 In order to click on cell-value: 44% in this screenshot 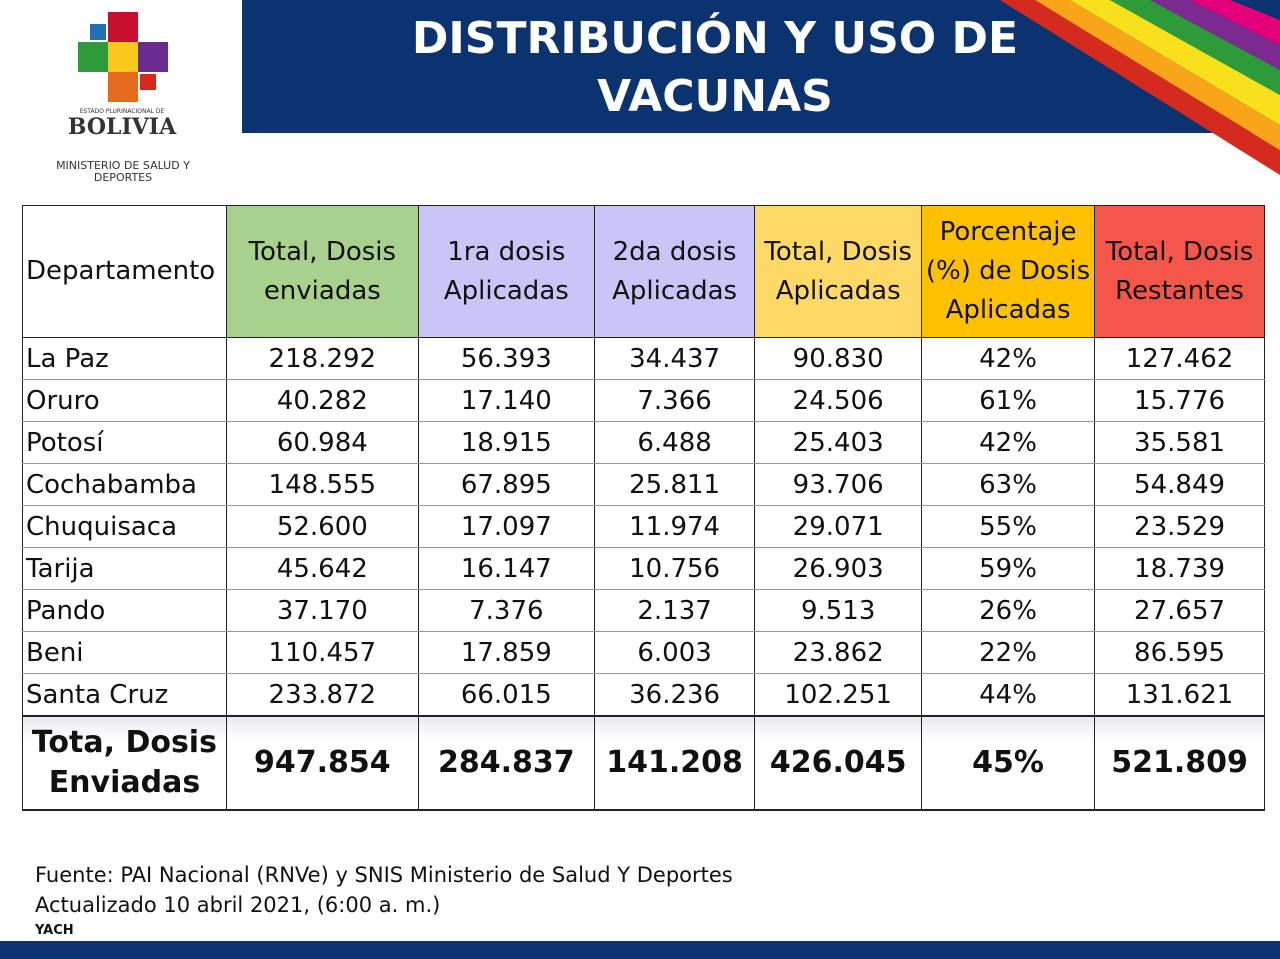, I will do `click(1008, 695)`.